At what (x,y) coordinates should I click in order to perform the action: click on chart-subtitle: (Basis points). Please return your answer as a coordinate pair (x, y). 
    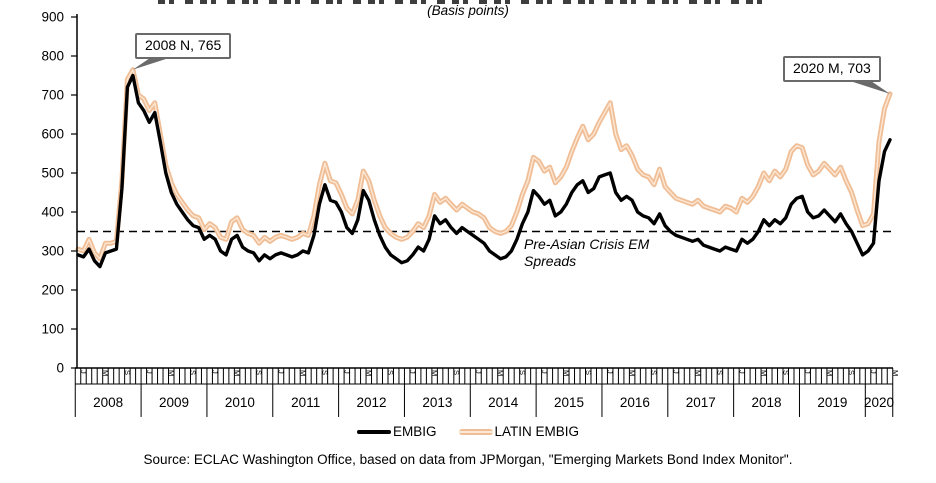
    Looking at the image, I should click on (468, 10).